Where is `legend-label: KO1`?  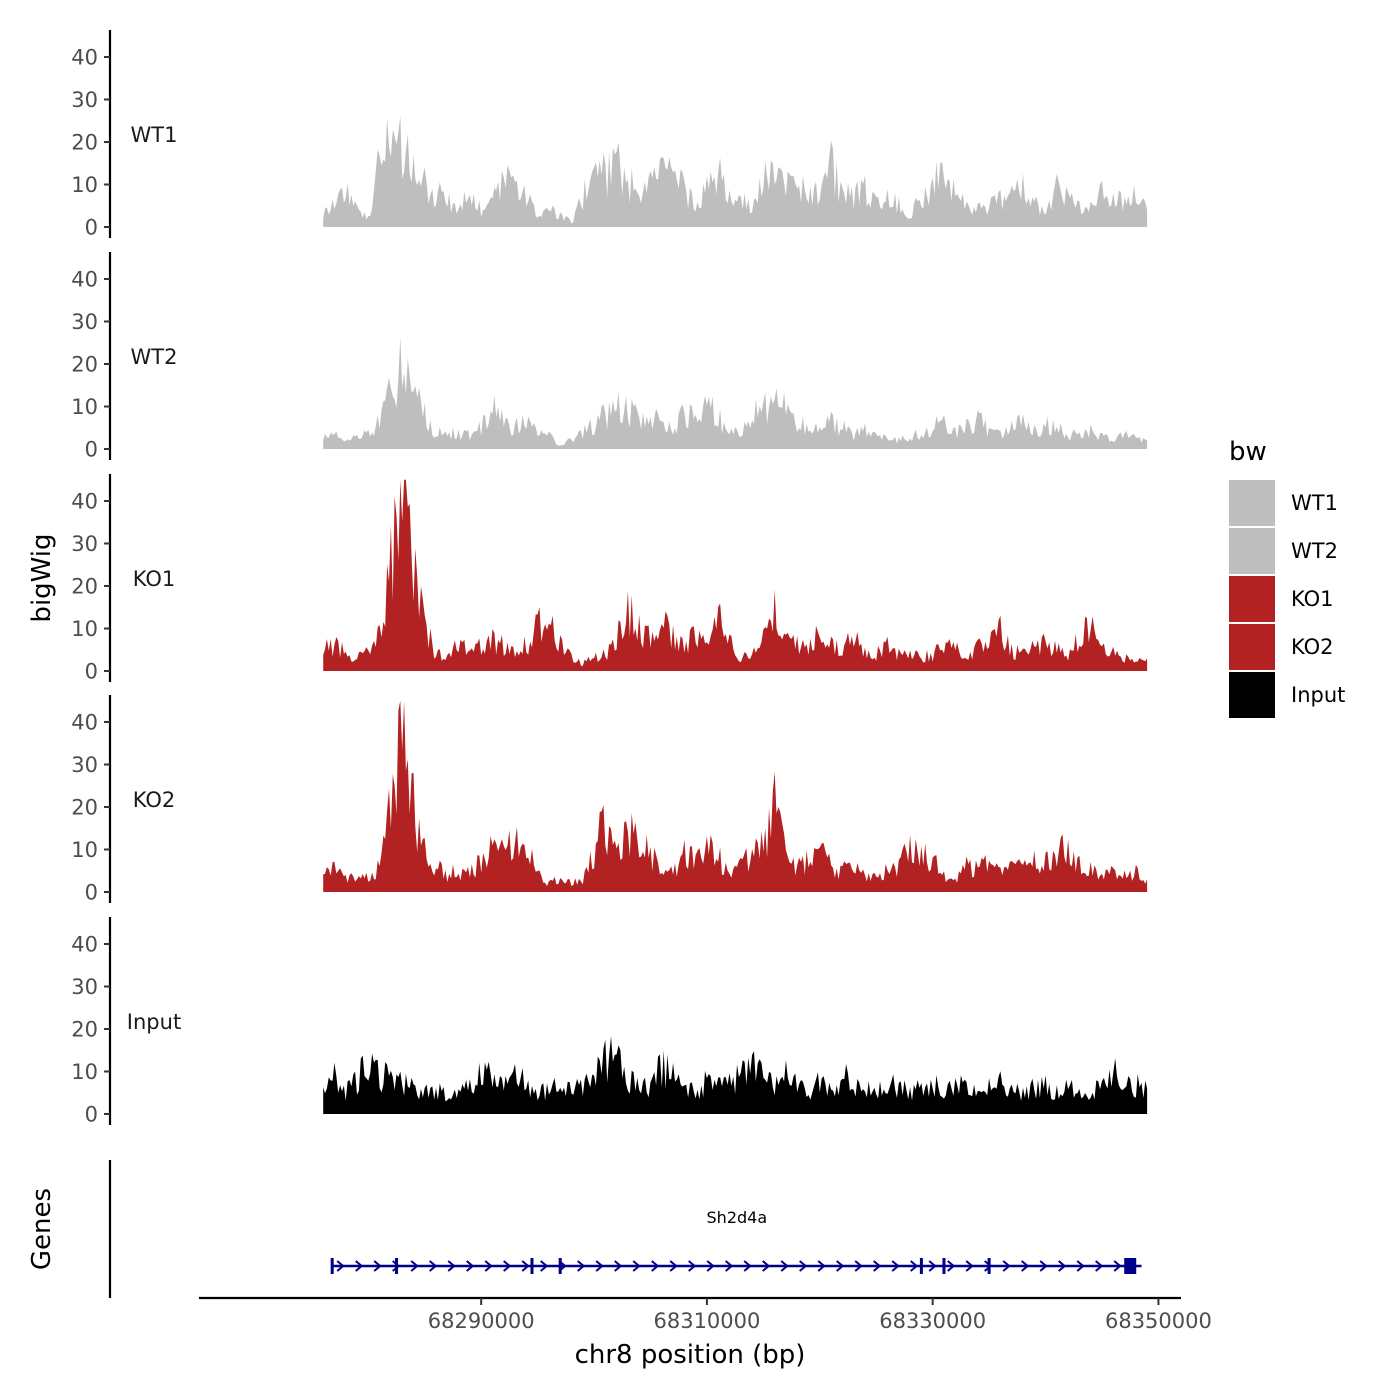 legend-label: KO1 is located at coordinates (1312, 599).